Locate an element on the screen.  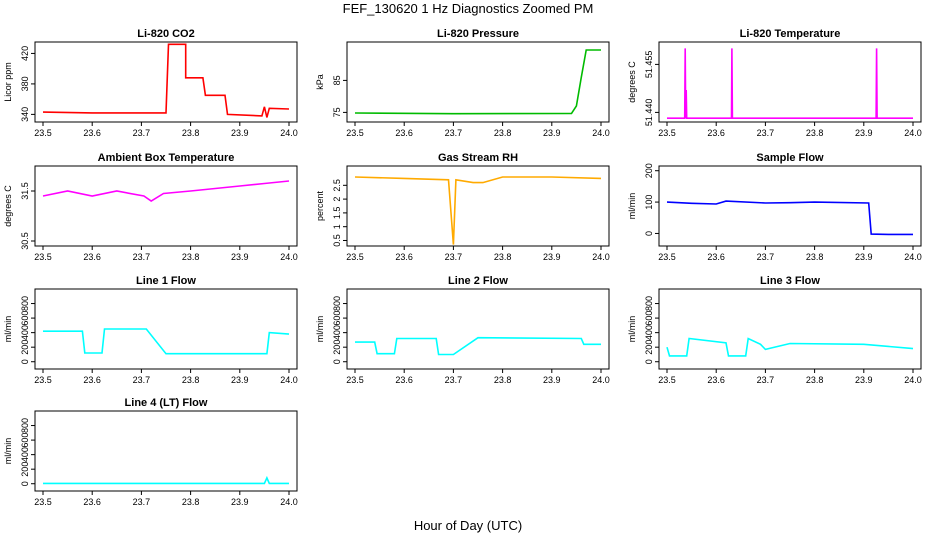
y-tick-label: 75 is located at coordinates (337, 112).